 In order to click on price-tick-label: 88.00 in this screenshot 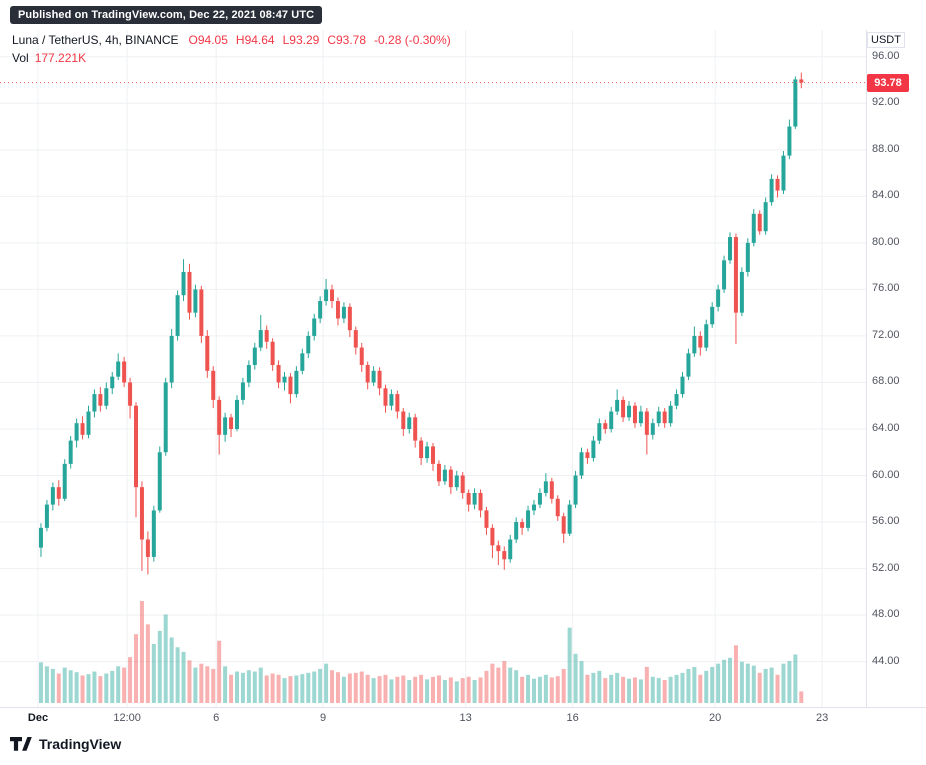, I will do `click(886, 148)`.